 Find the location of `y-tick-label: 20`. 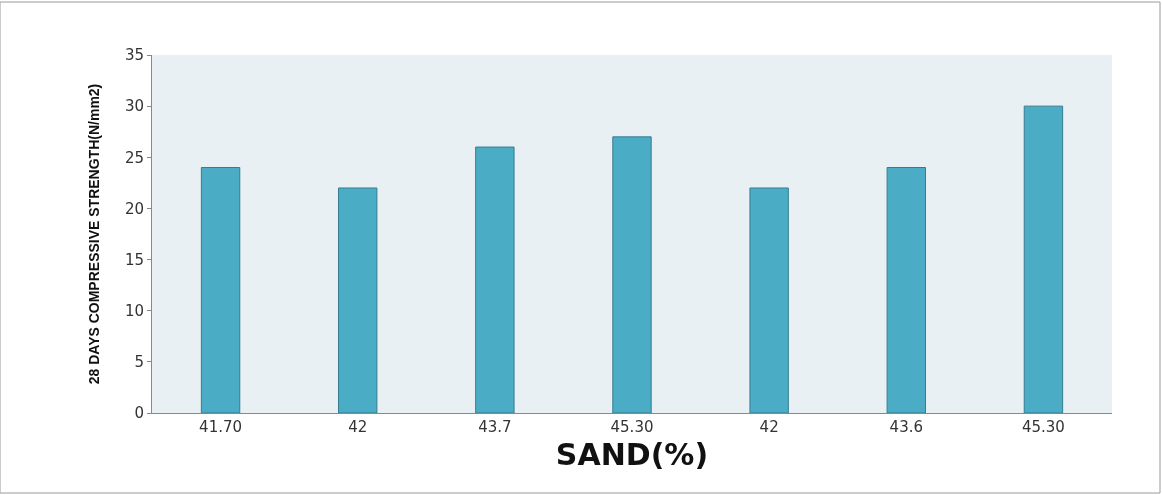

y-tick-label: 20 is located at coordinates (134, 208).